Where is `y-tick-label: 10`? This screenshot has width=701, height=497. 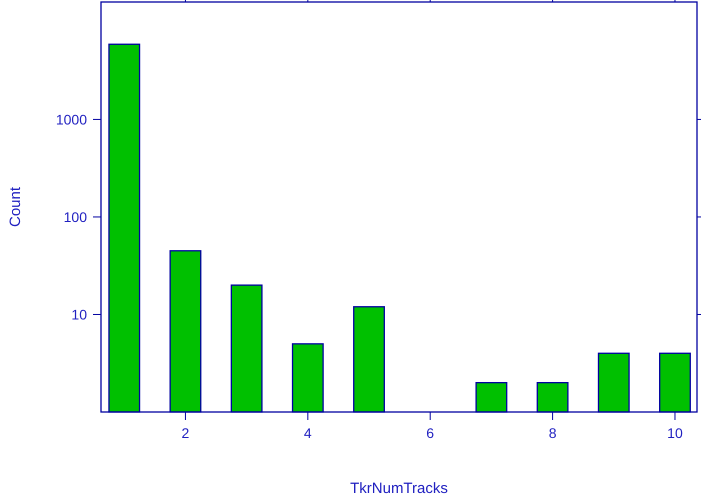
y-tick-label: 10 is located at coordinates (79, 314).